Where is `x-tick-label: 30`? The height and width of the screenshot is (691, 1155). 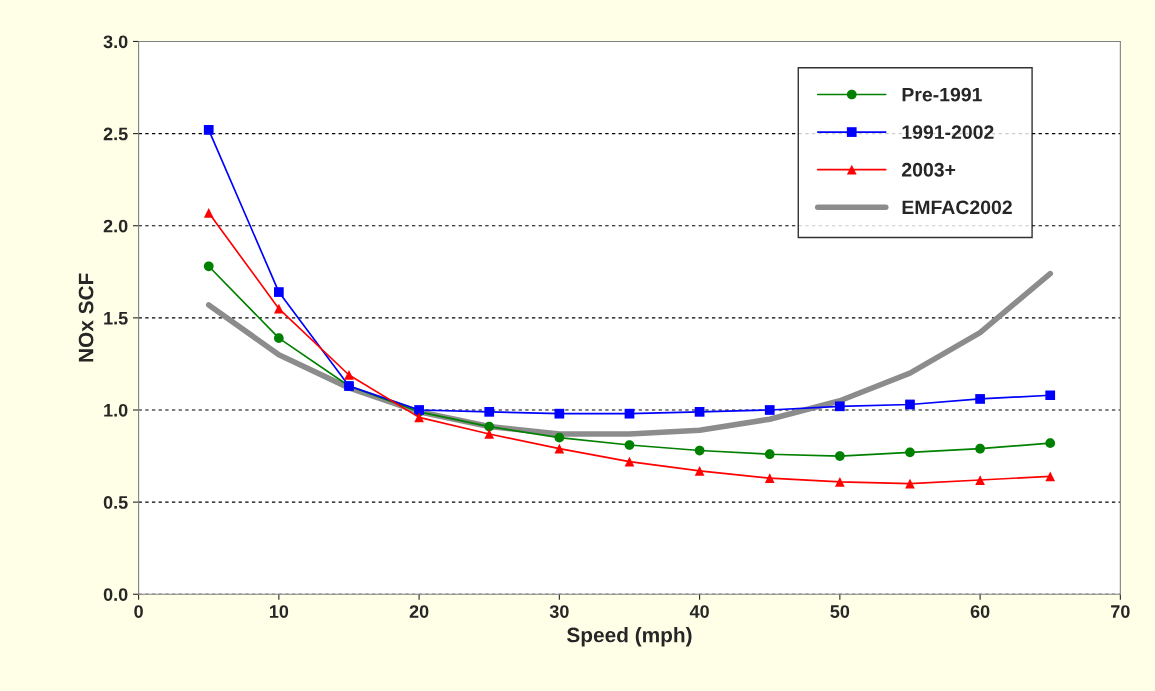
x-tick-label: 30 is located at coordinates (559, 611).